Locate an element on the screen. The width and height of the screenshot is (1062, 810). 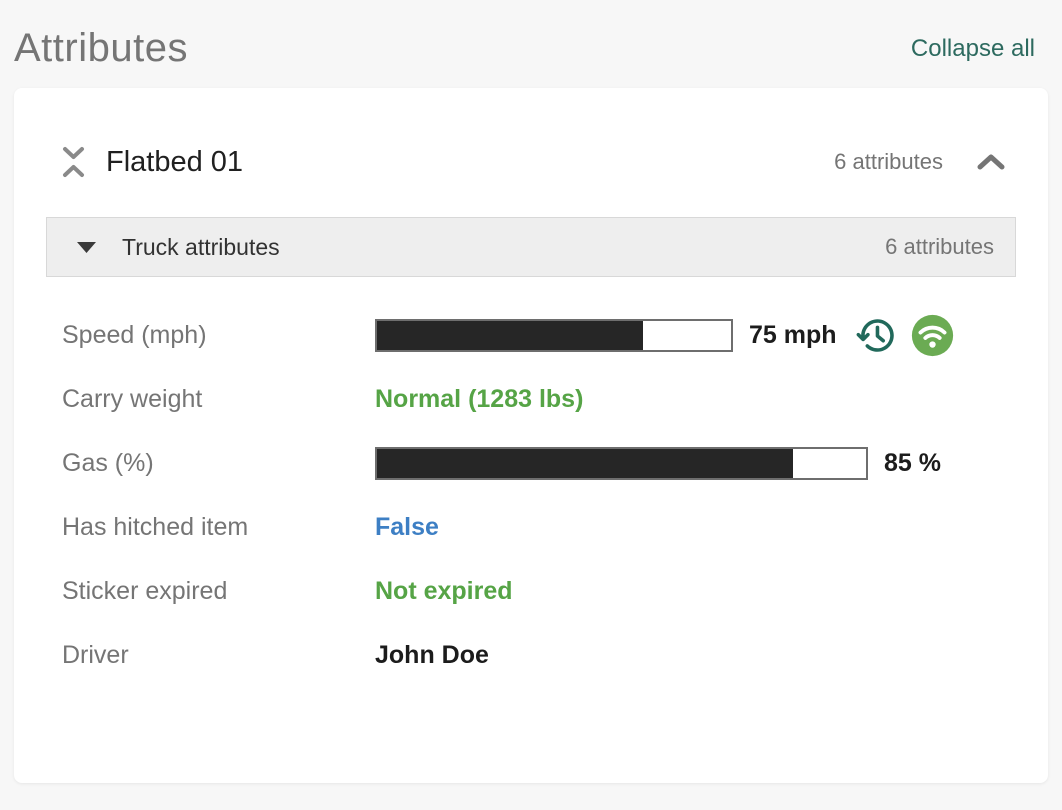
attr-row-speed: Speed (mph) 75 mph is located at coordinates (534, 335).